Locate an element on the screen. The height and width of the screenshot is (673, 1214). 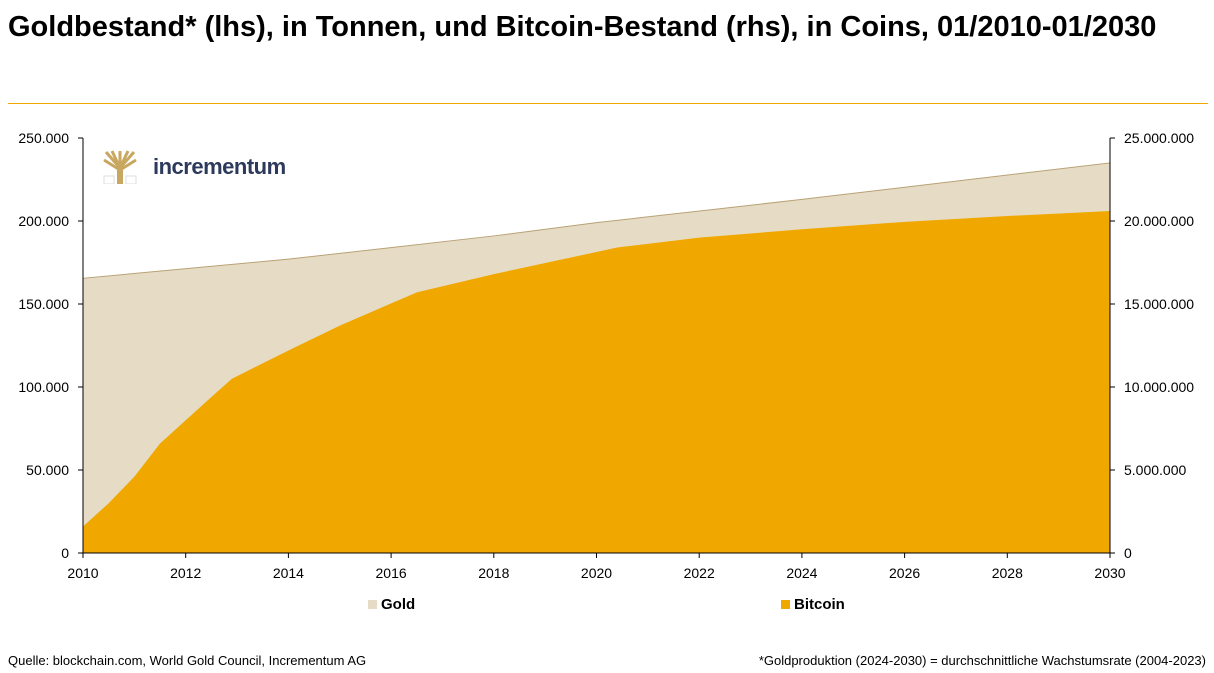
tree-logo-icon is located at coordinates (120, 167).